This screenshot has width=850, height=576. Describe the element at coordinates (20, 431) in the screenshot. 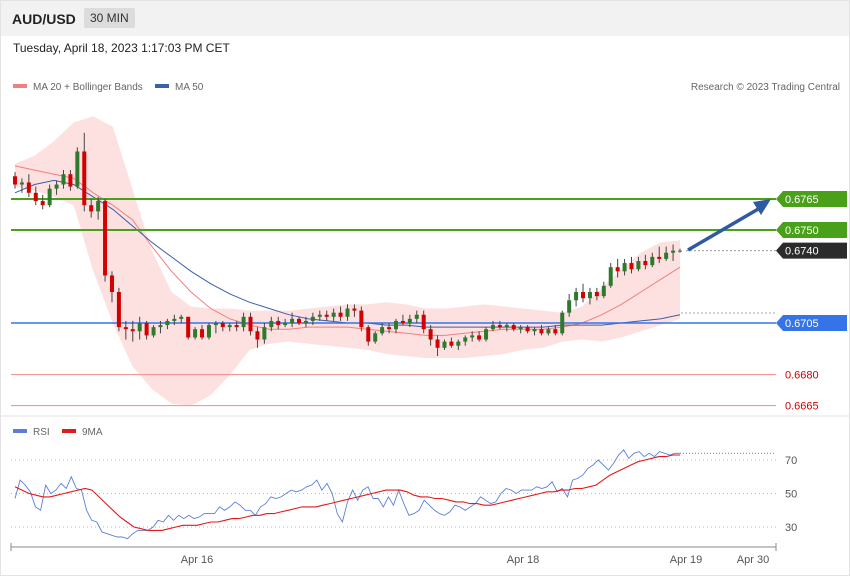

I see `rsi-legend-swatch` at that location.